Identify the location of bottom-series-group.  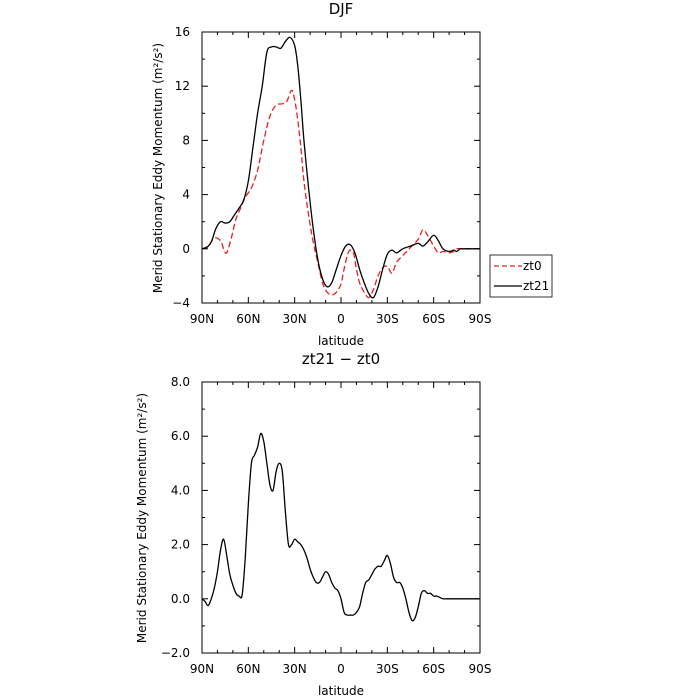
(340, 527).